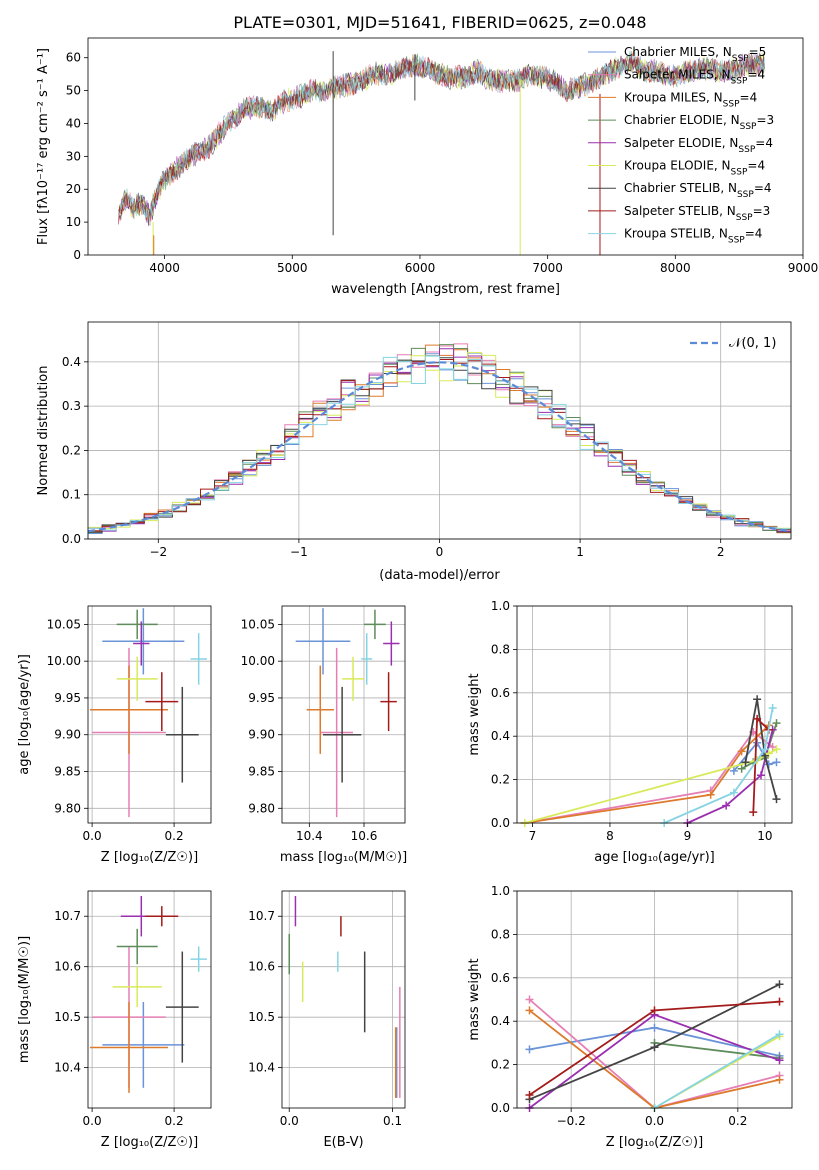 This screenshot has width=819, height=1170. Describe the element at coordinates (292, 268) in the screenshot. I see `x-tick-label: 5000` at that location.